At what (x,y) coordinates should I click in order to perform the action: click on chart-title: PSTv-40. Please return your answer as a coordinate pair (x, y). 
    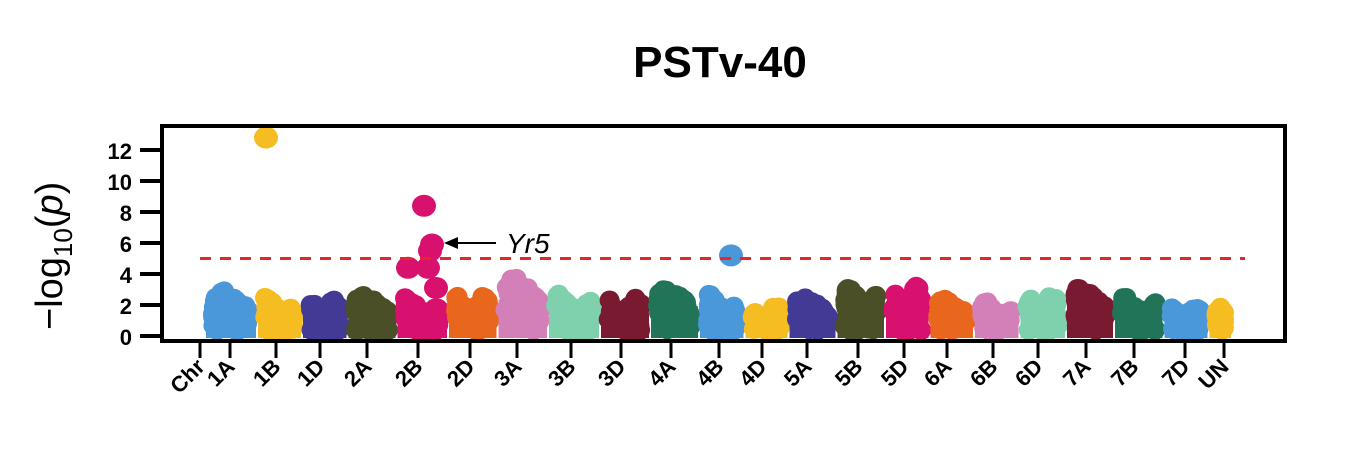
    Looking at the image, I should click on (720, 62).